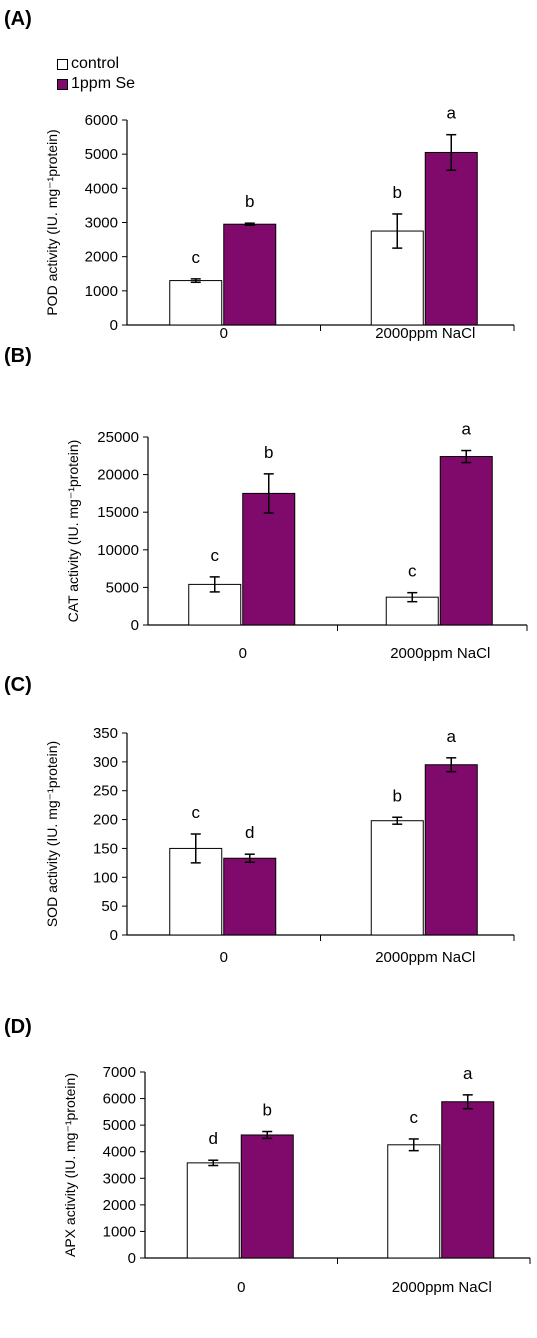 The height and width of the screenshot is (1338, 537). I want to click on legend-swatch-control, so click(62, 64).